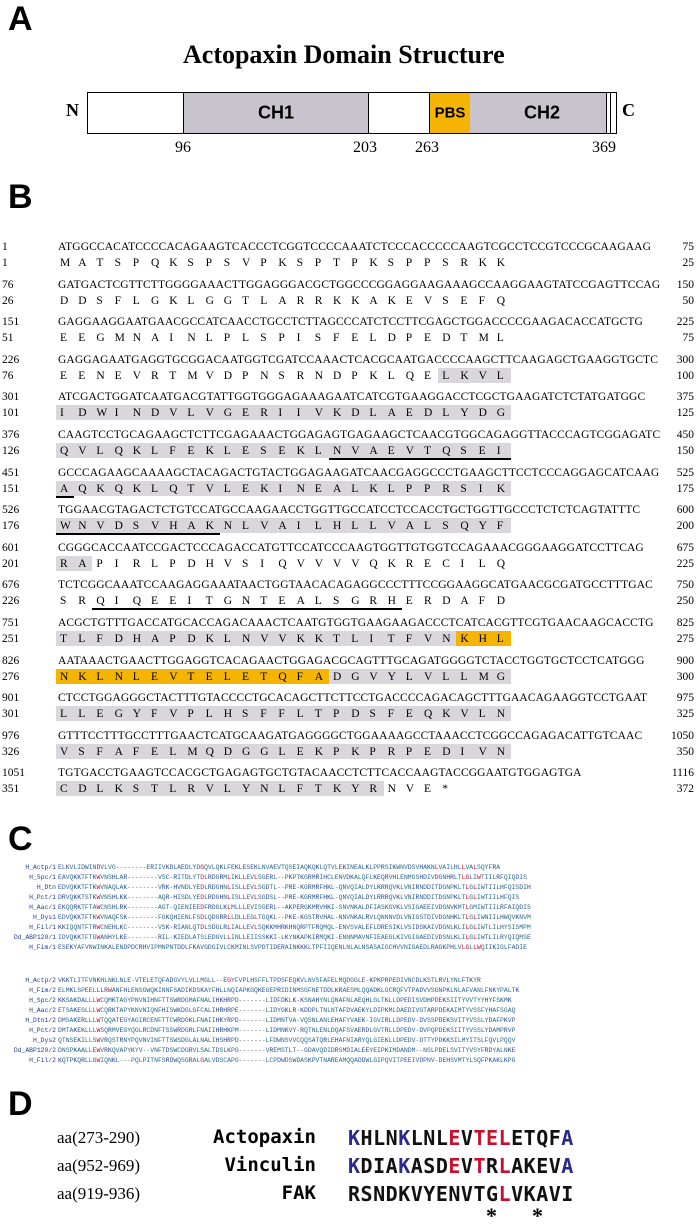  Describe the element at coordinates (65, 526) in the screenshot. I see `residue: W` at that location.